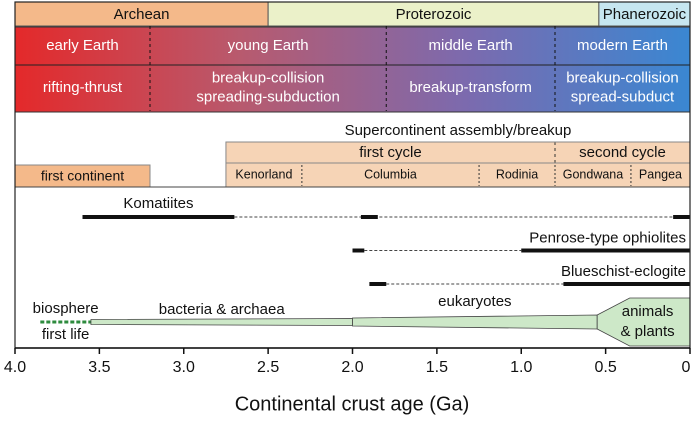 This screenshot has height=421, width=700. What do you see at coordinates (82, 176) in the screenshot?
I see `first-continent-label: first continent` at bounding box center [82, 176].